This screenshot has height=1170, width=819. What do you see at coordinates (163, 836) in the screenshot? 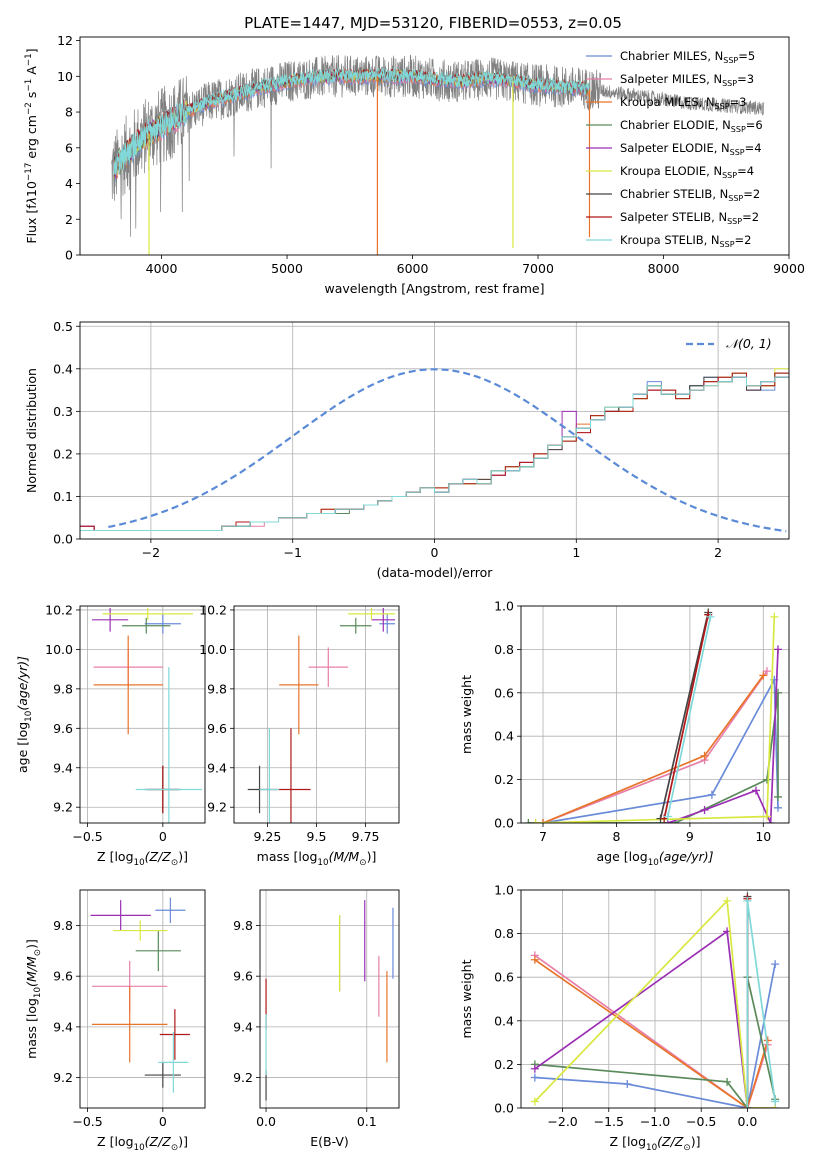
I see `x-tick-label: 0` at bounding box center [163, 836].